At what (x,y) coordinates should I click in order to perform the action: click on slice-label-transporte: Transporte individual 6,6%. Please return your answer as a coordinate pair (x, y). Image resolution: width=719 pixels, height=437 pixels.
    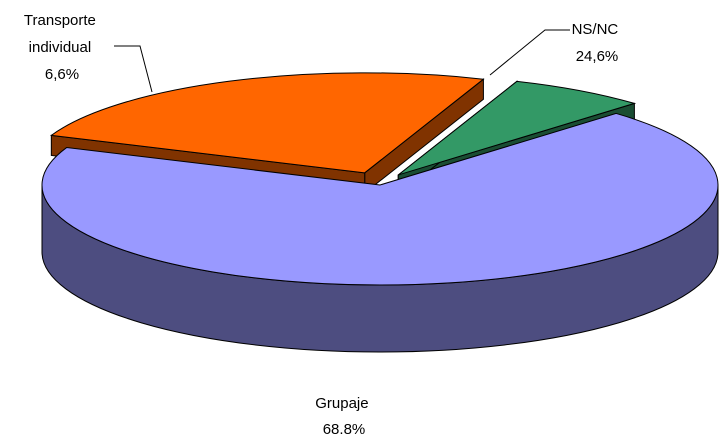
    Looking at the image, I should click on (62, 47).